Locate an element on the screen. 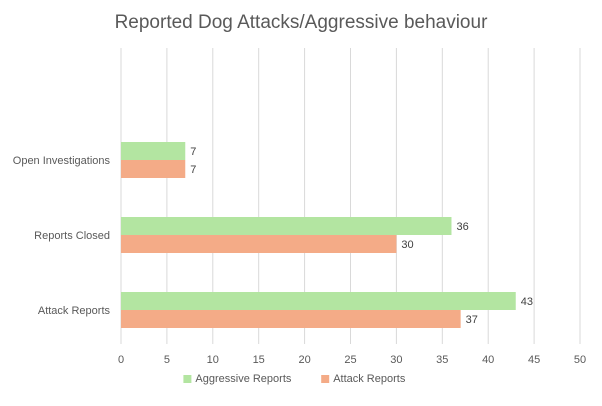 Image resolution: width=602 pixels, height=406 pixels. x-axis-tick-labels: 0 5 10 15 20 25 30 35 40 45 50 is located at coordinates (352, 360).